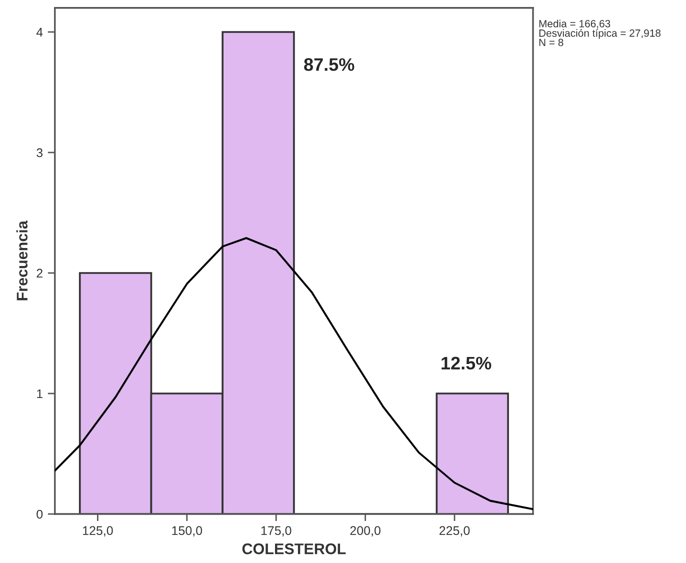 The width and height of the screenshot is (686, 563). I want to click on y-tick-label: 2, so click(39, 273).